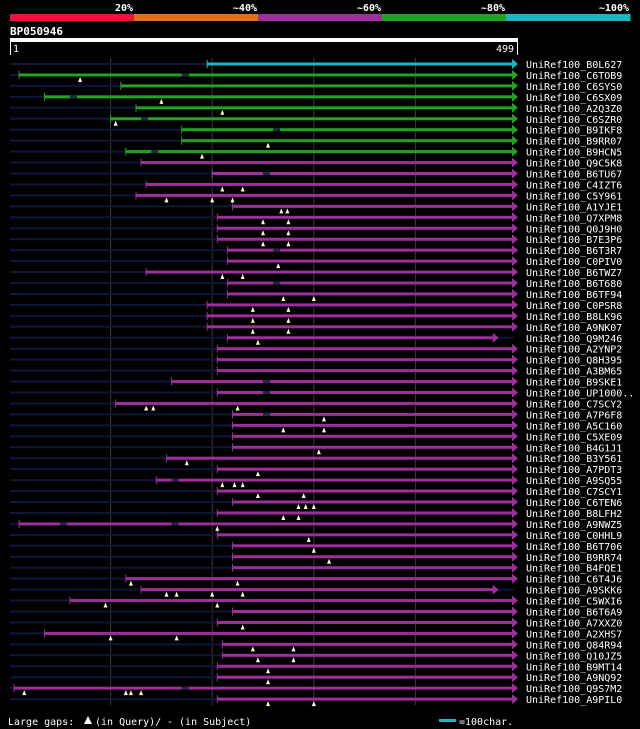  I want to click on hit-row: UniRef100_B9MT14, so click(316, 667).